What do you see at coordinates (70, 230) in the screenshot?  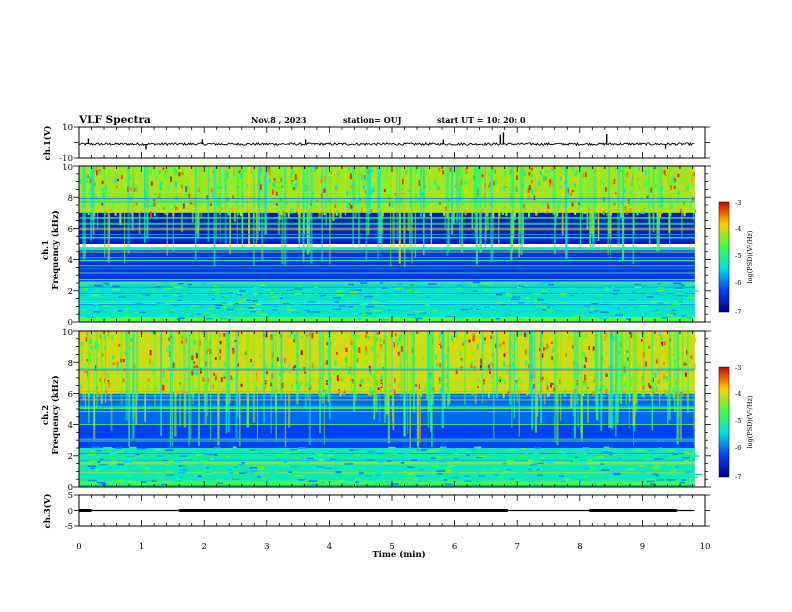 I see `ch1-spec-ytick-6: 6` at bounding box center [70, 230].